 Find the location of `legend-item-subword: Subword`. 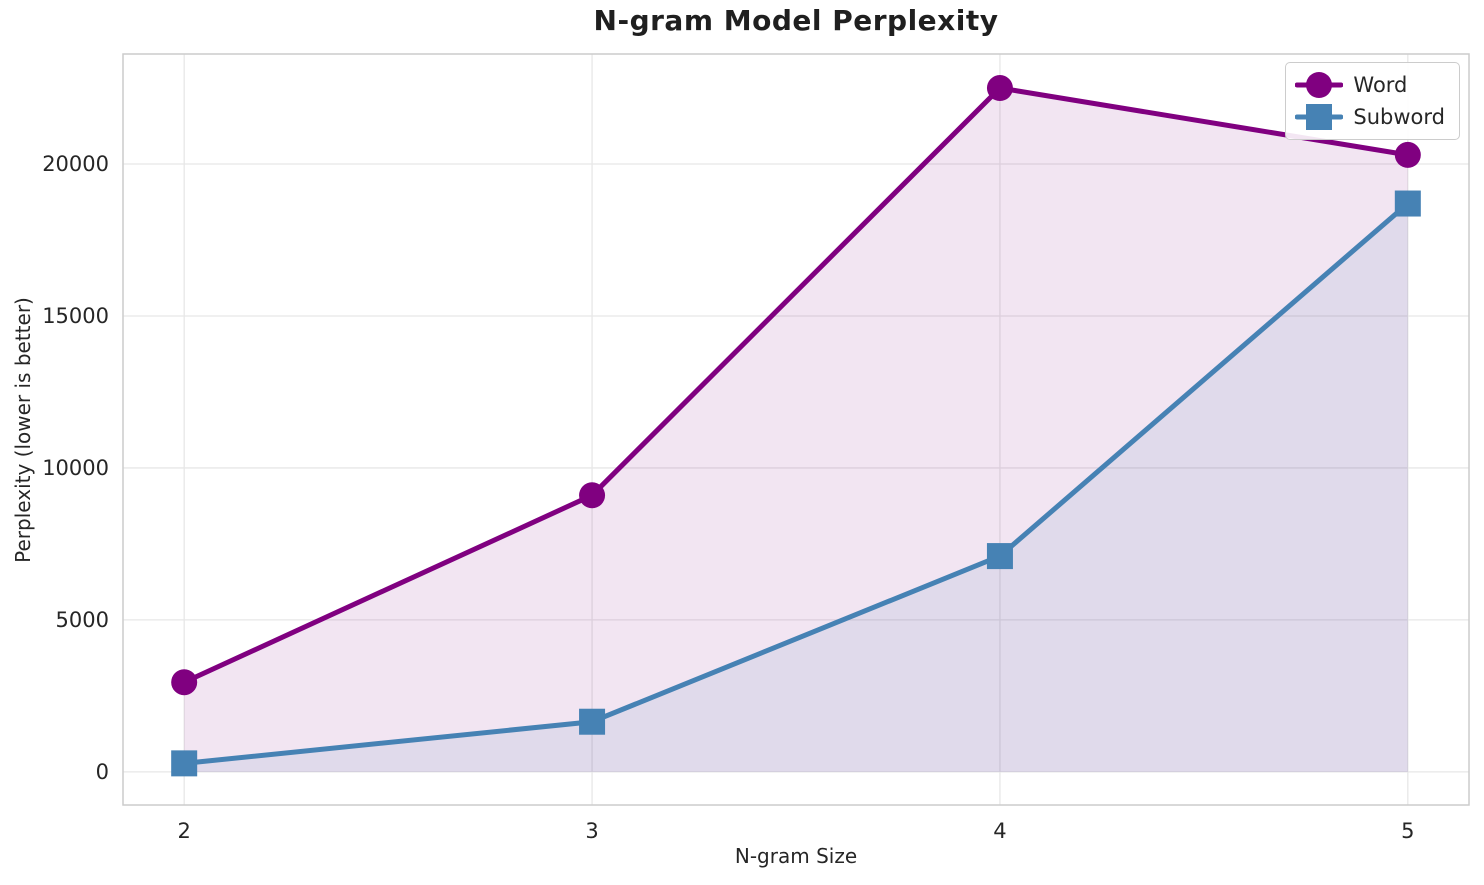

legend-item-subword: Subword is located at coordinates (1370, 117).